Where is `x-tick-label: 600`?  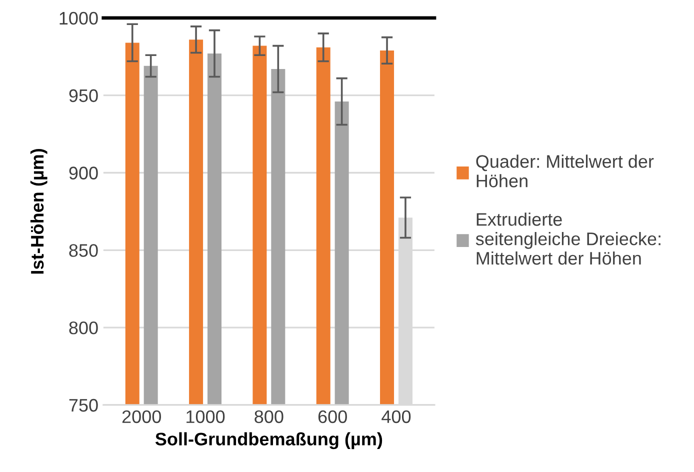
x-tick-label: 600 is located at coordinates (332, 417).